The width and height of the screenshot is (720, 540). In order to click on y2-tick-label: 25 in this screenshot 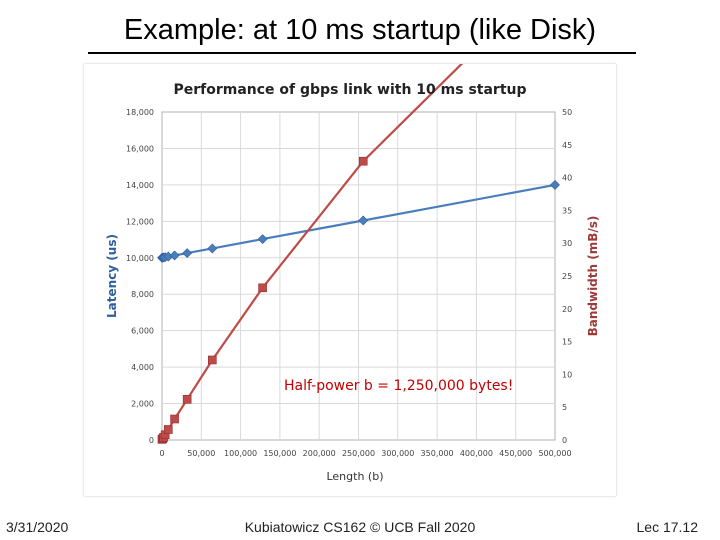, I will do `click(567, 276)`.